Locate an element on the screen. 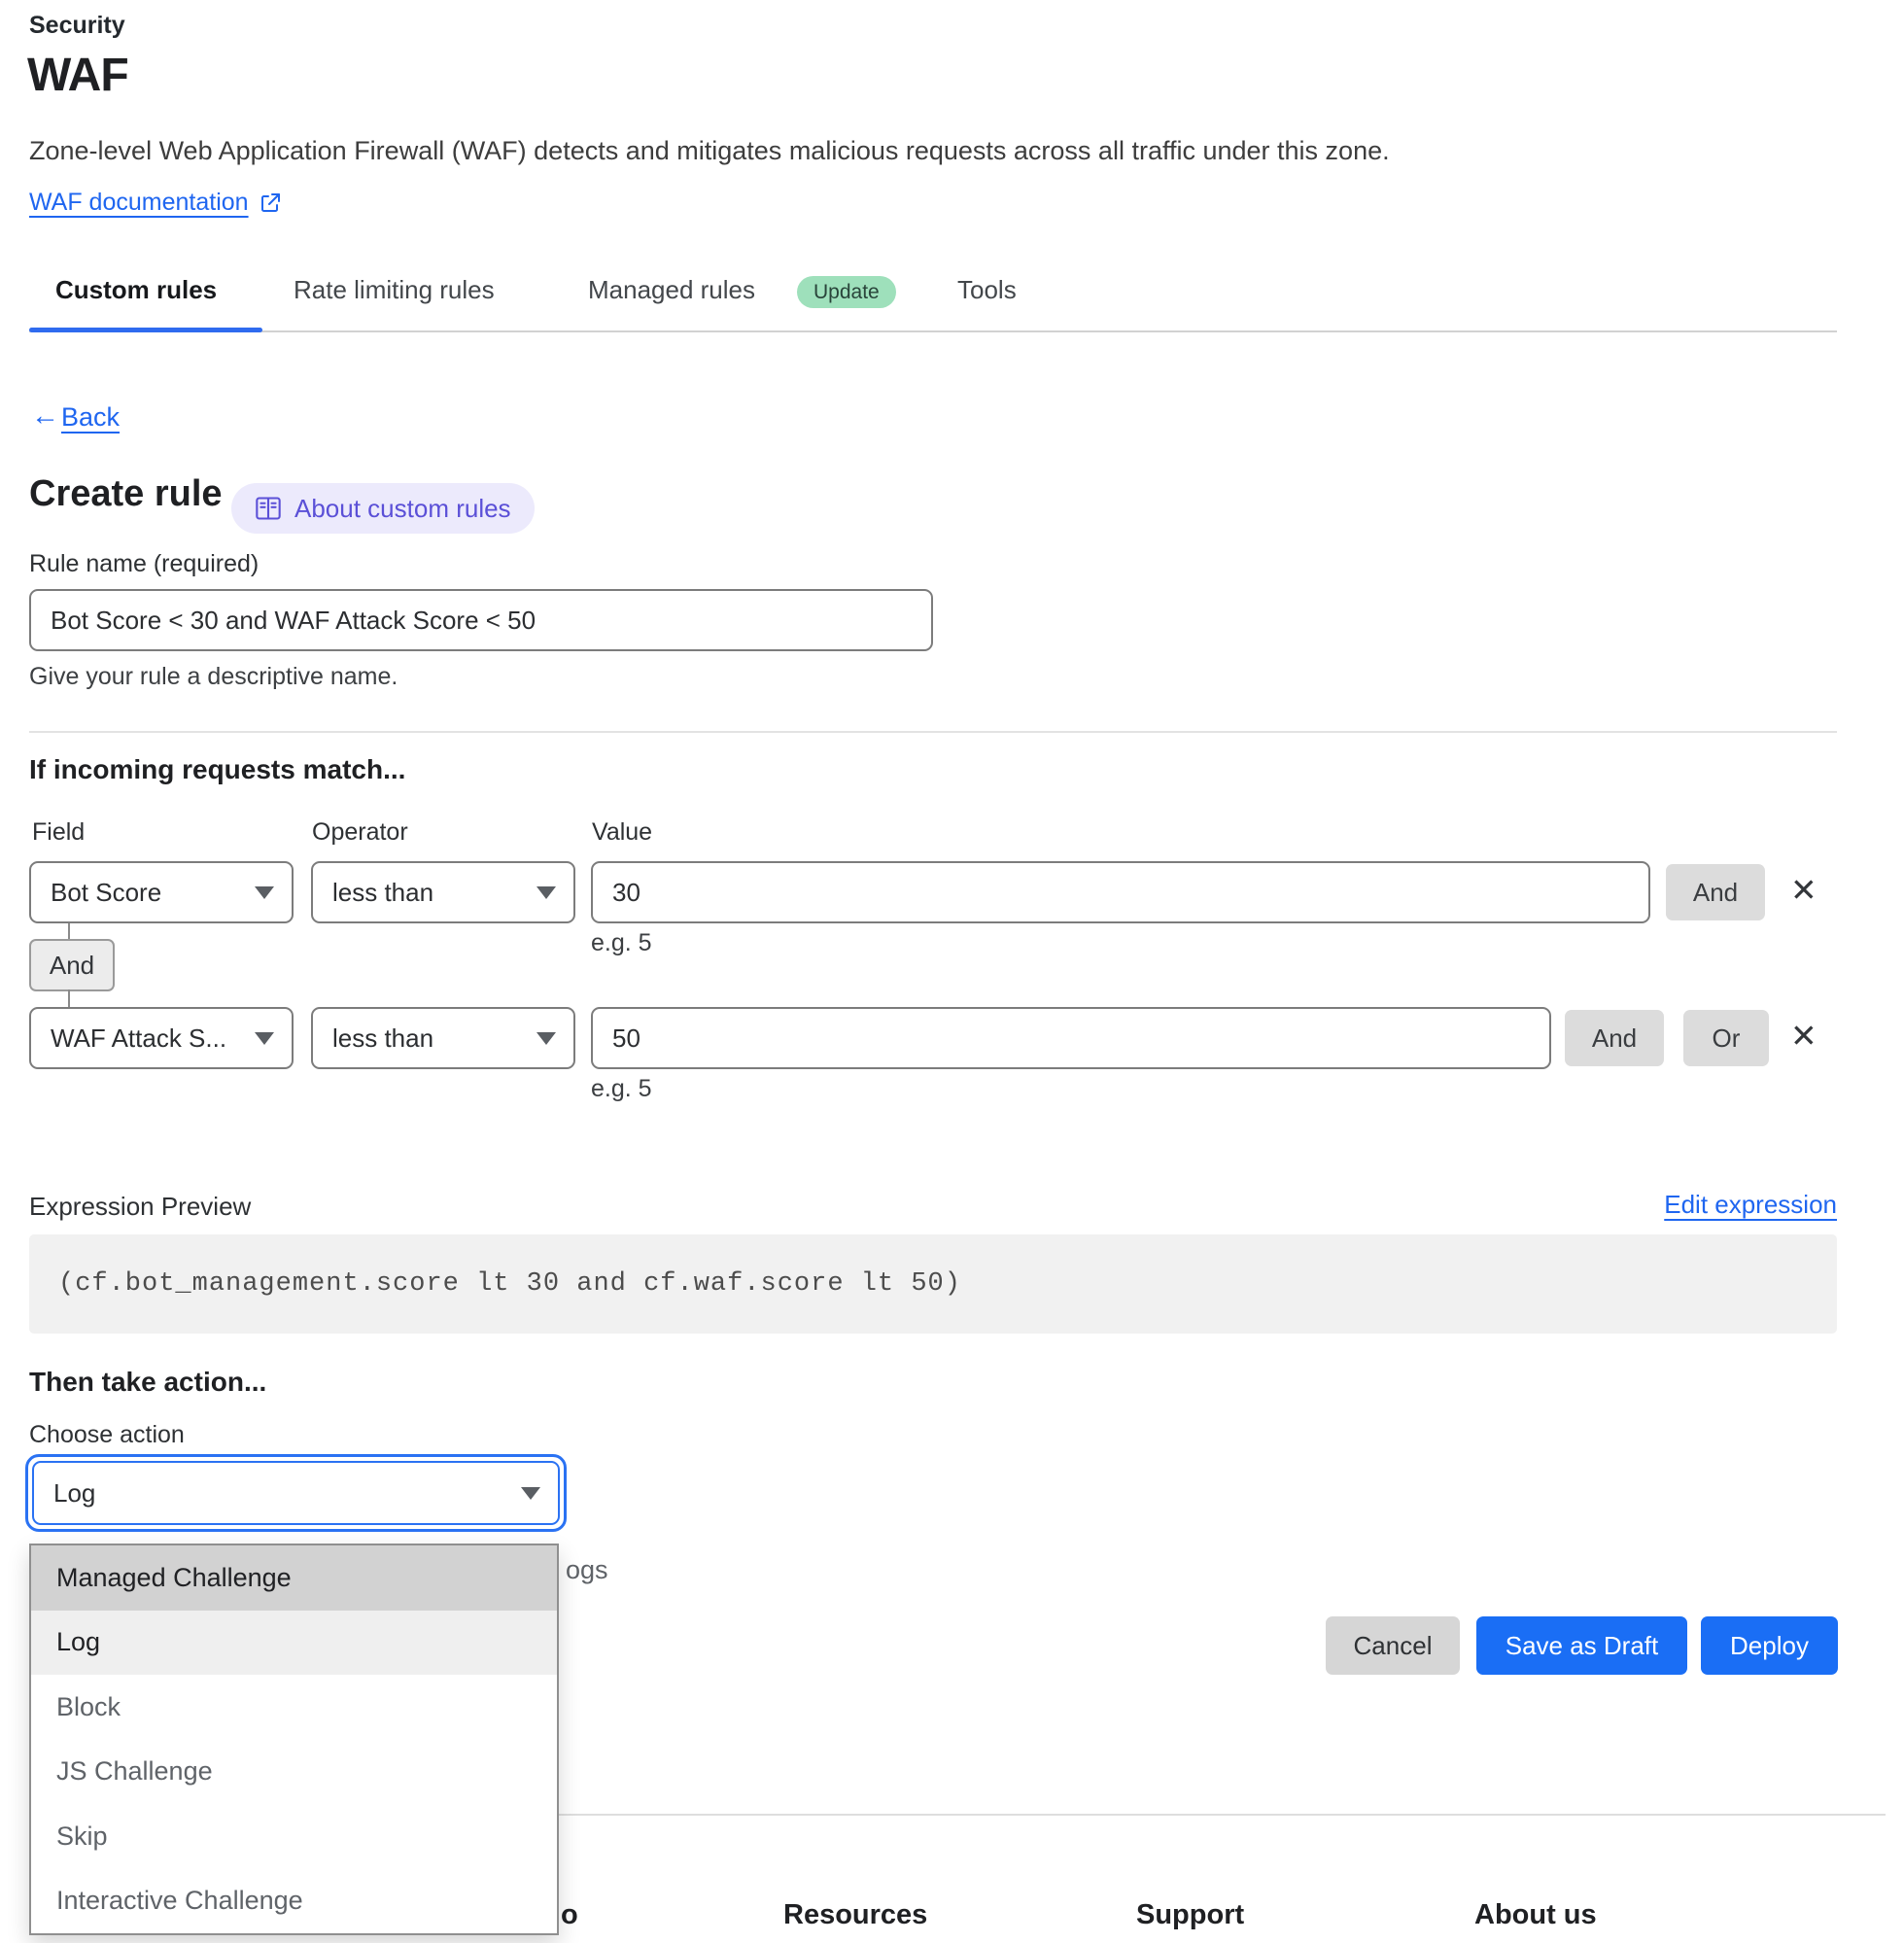 Image resolution: width=1904 pixels, height=1943 pixels. action-option-log: Log is located at coordinates (294, 1642).